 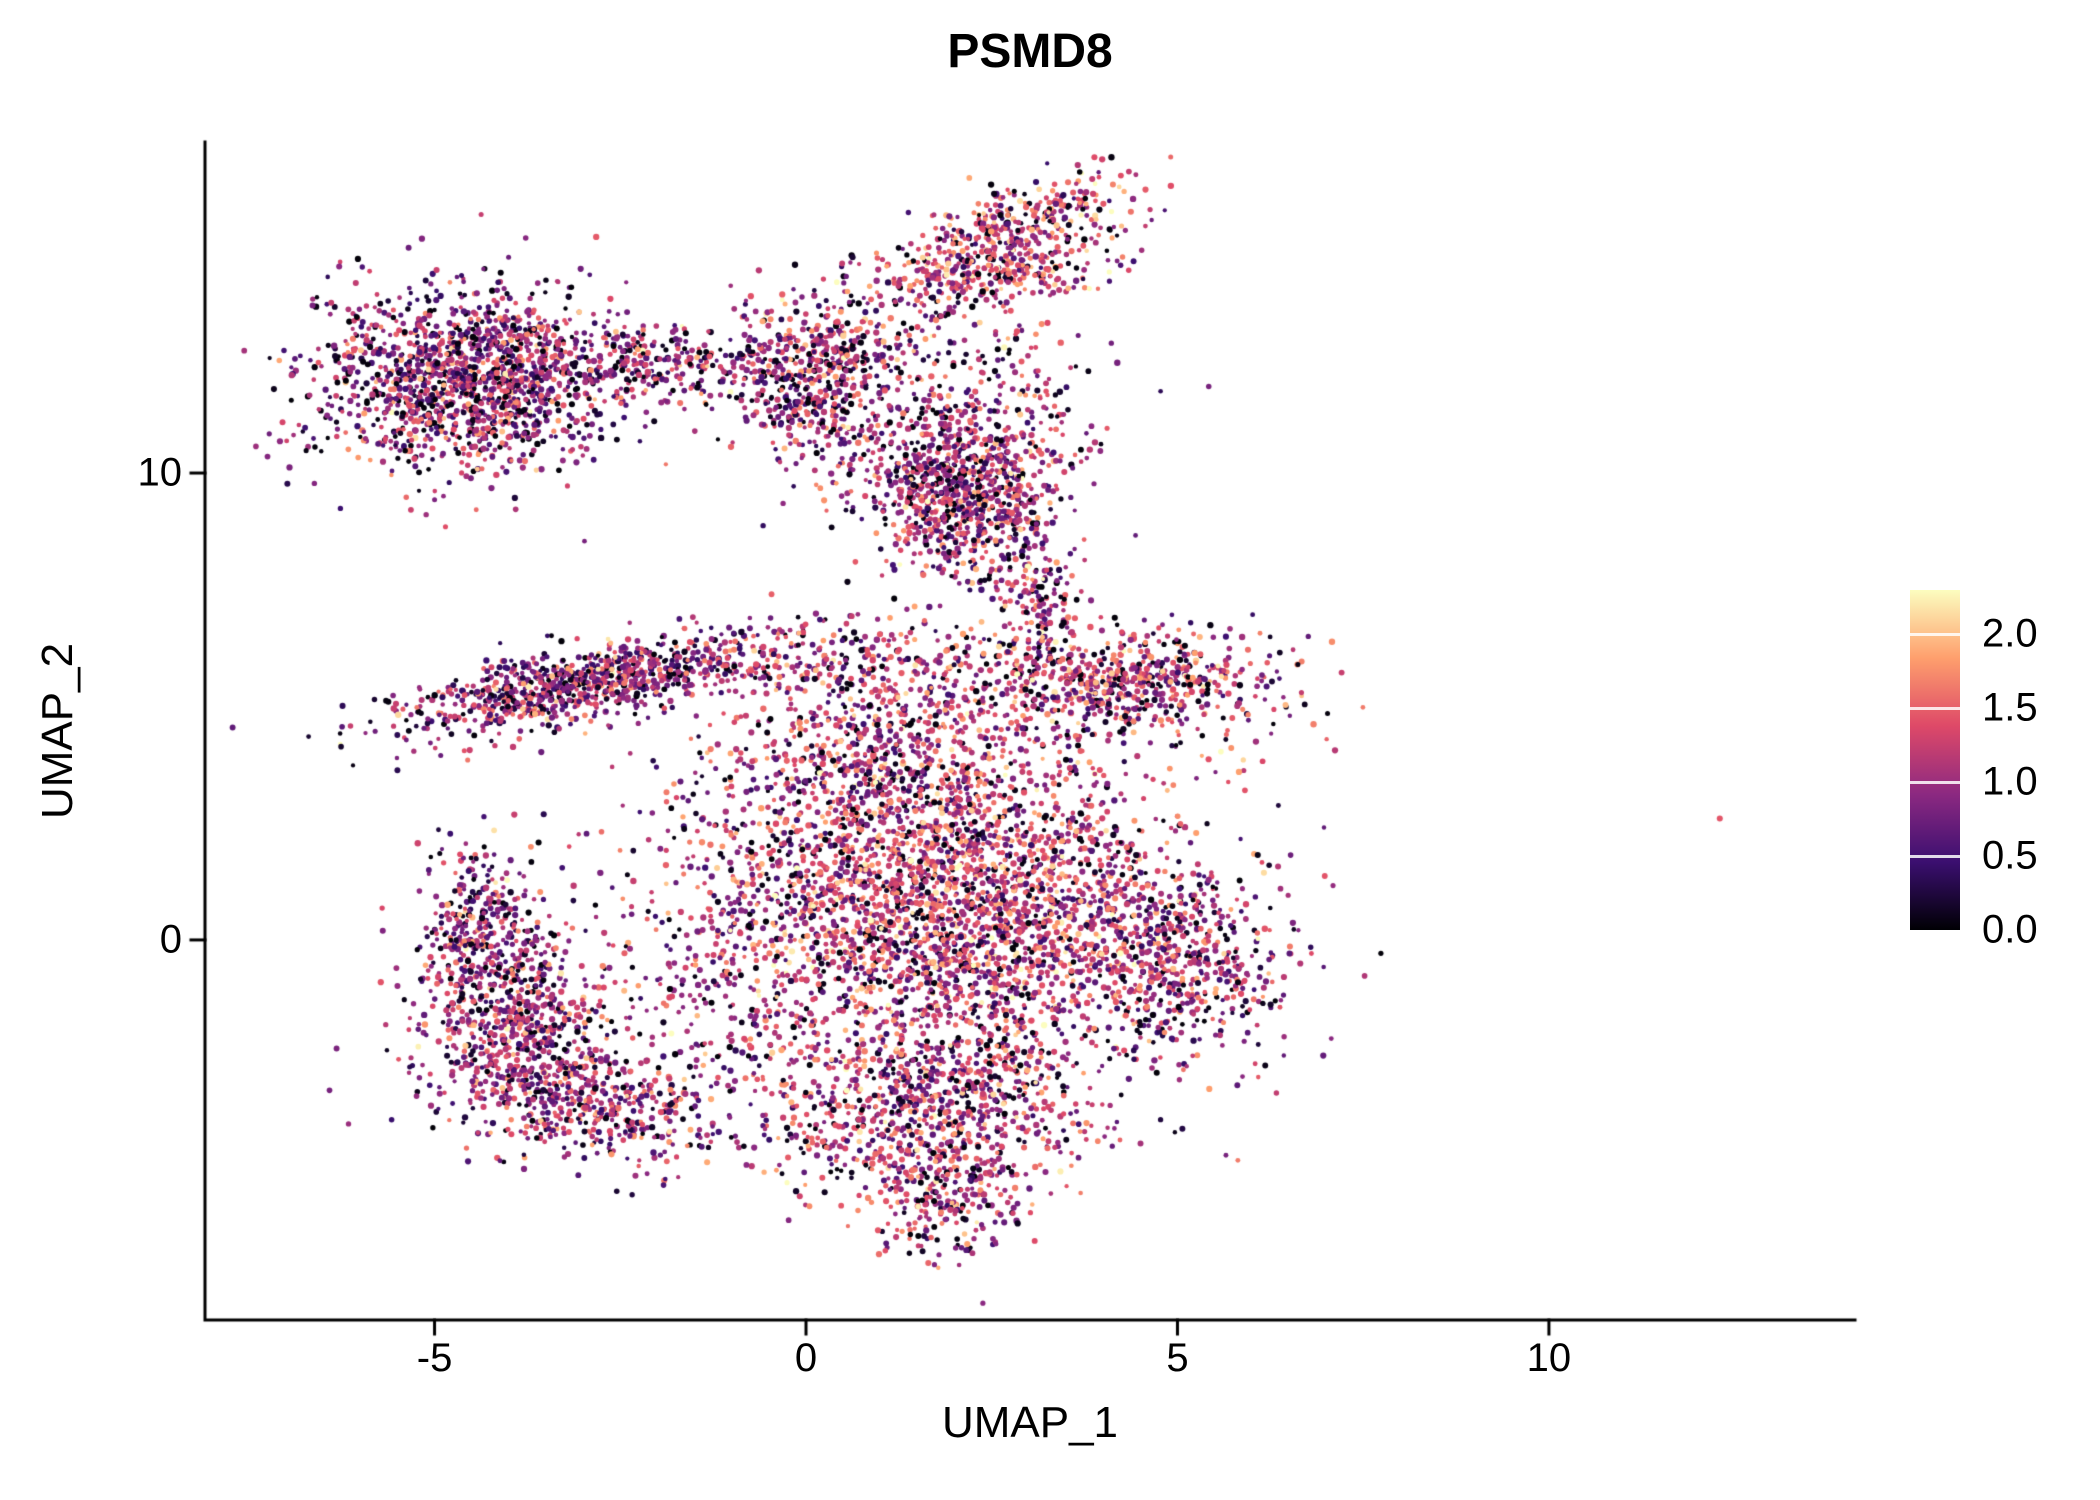 I want to click on plot-title: PSMD8, so click(x=1030, y=51).